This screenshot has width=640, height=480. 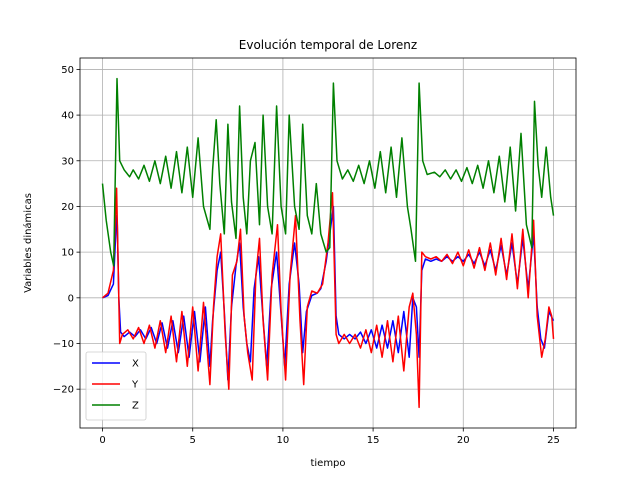 I want to click on x-tick-label: 0, so click(x=102, y=440).